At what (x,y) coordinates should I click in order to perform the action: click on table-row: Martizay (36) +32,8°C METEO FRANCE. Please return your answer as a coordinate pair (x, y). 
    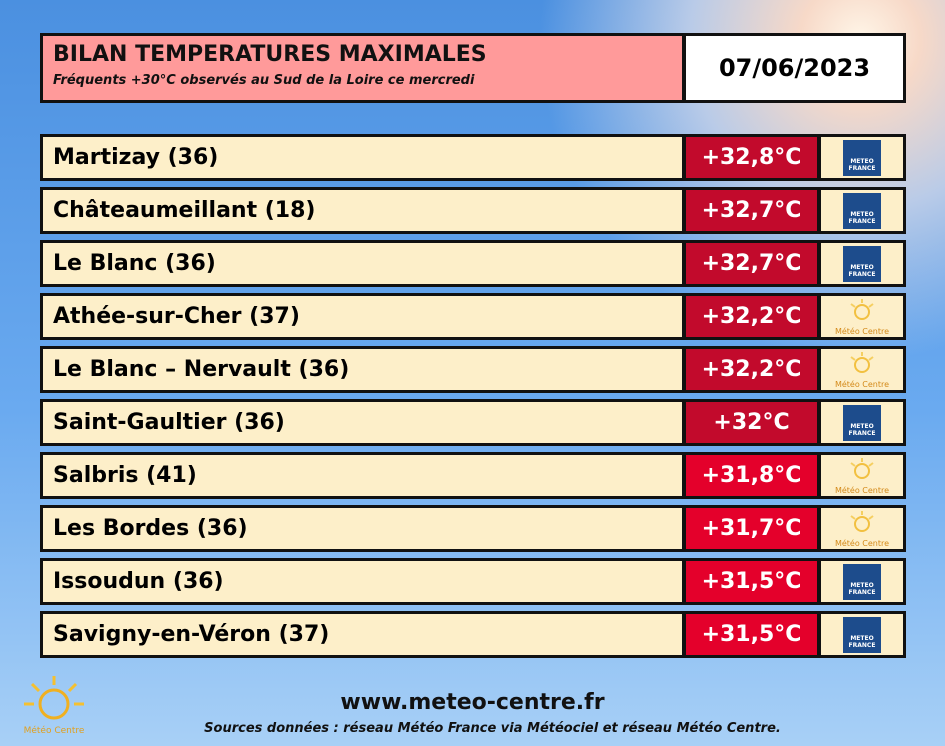
    Looking at the image, I should click on (473, 157).